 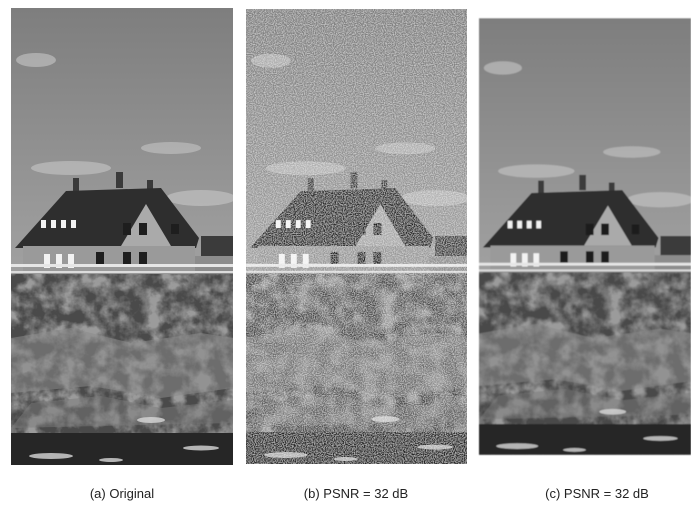 I want to click on caption: (a) Original, so click(x=122, y=493).